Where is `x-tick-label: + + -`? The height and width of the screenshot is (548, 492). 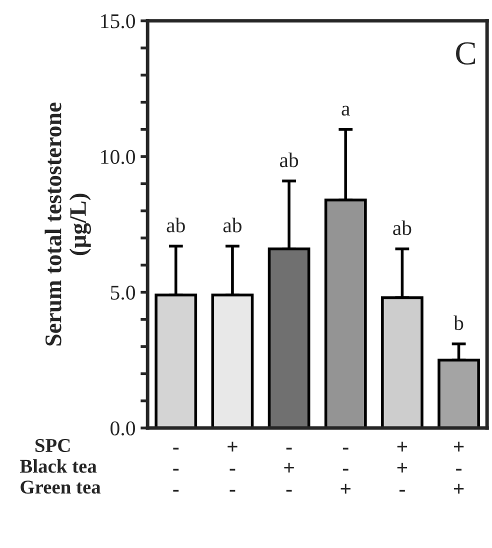
x-tick-label: + + - is located at coordinates (402, 467).